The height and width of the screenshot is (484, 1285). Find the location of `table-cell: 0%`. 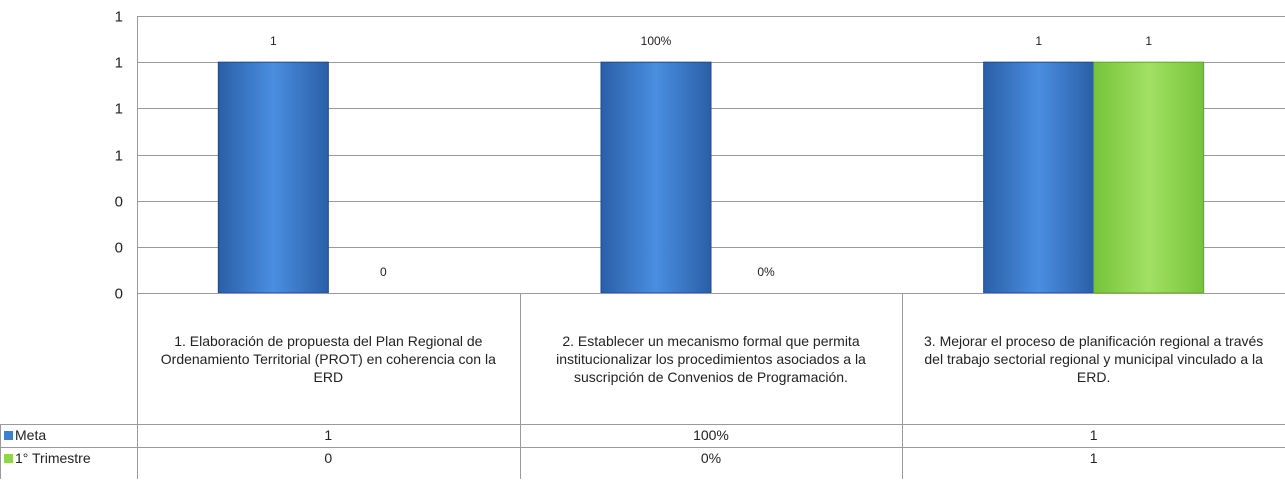

table-cell: 0% is located at coordinates (711, 458).